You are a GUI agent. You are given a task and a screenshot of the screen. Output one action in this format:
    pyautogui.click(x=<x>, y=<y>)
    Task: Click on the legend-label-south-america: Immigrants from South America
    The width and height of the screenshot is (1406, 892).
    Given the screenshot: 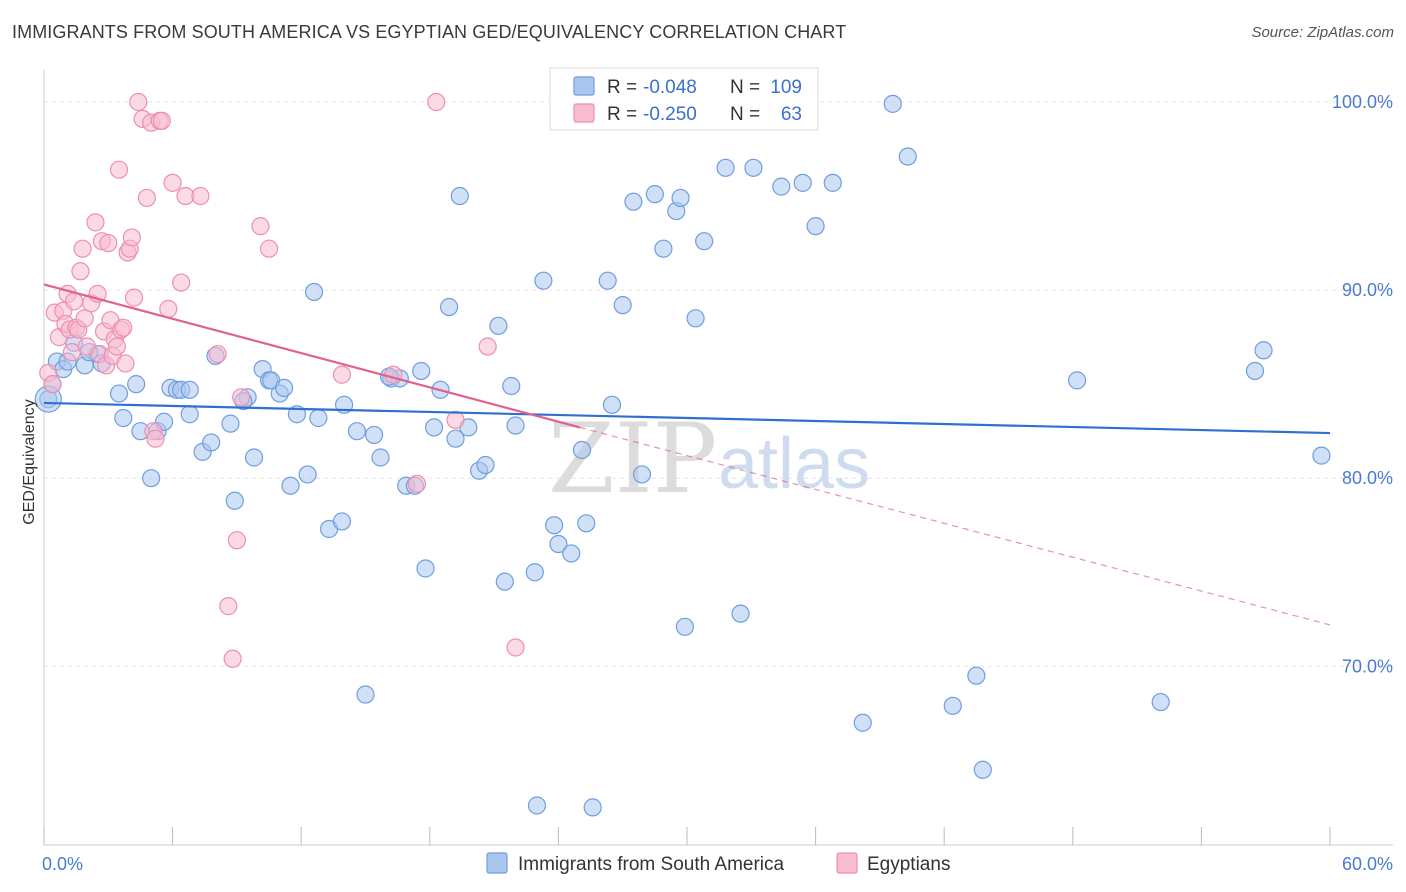 What is the action you would take?
    pyautogui.click(x=651, y=864)
    